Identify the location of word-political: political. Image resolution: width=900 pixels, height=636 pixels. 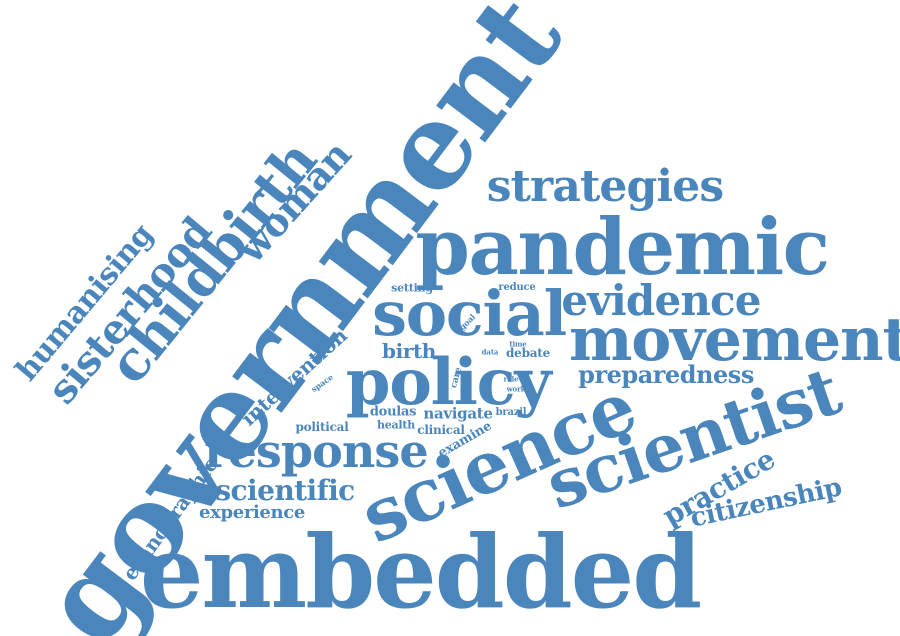
(322, 427).